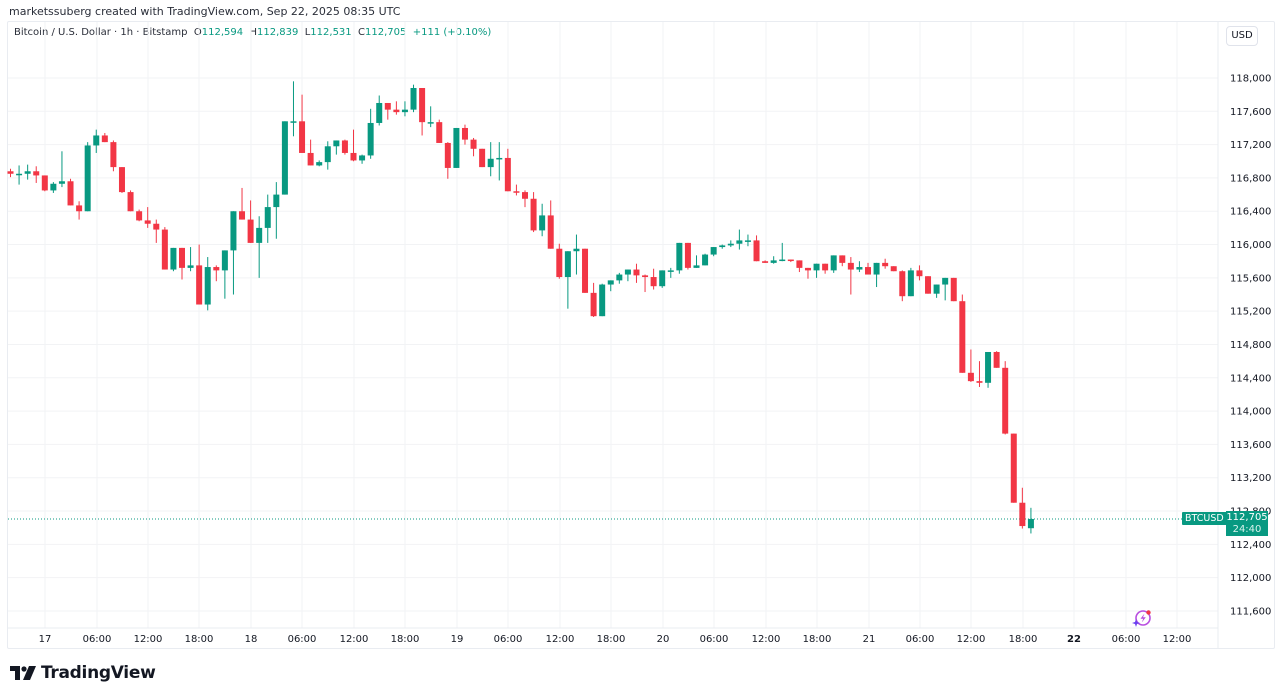  Describe the element at coordinates (1250, 112) in the screenshot. I see `price-tick-label: 117,600` at that location.